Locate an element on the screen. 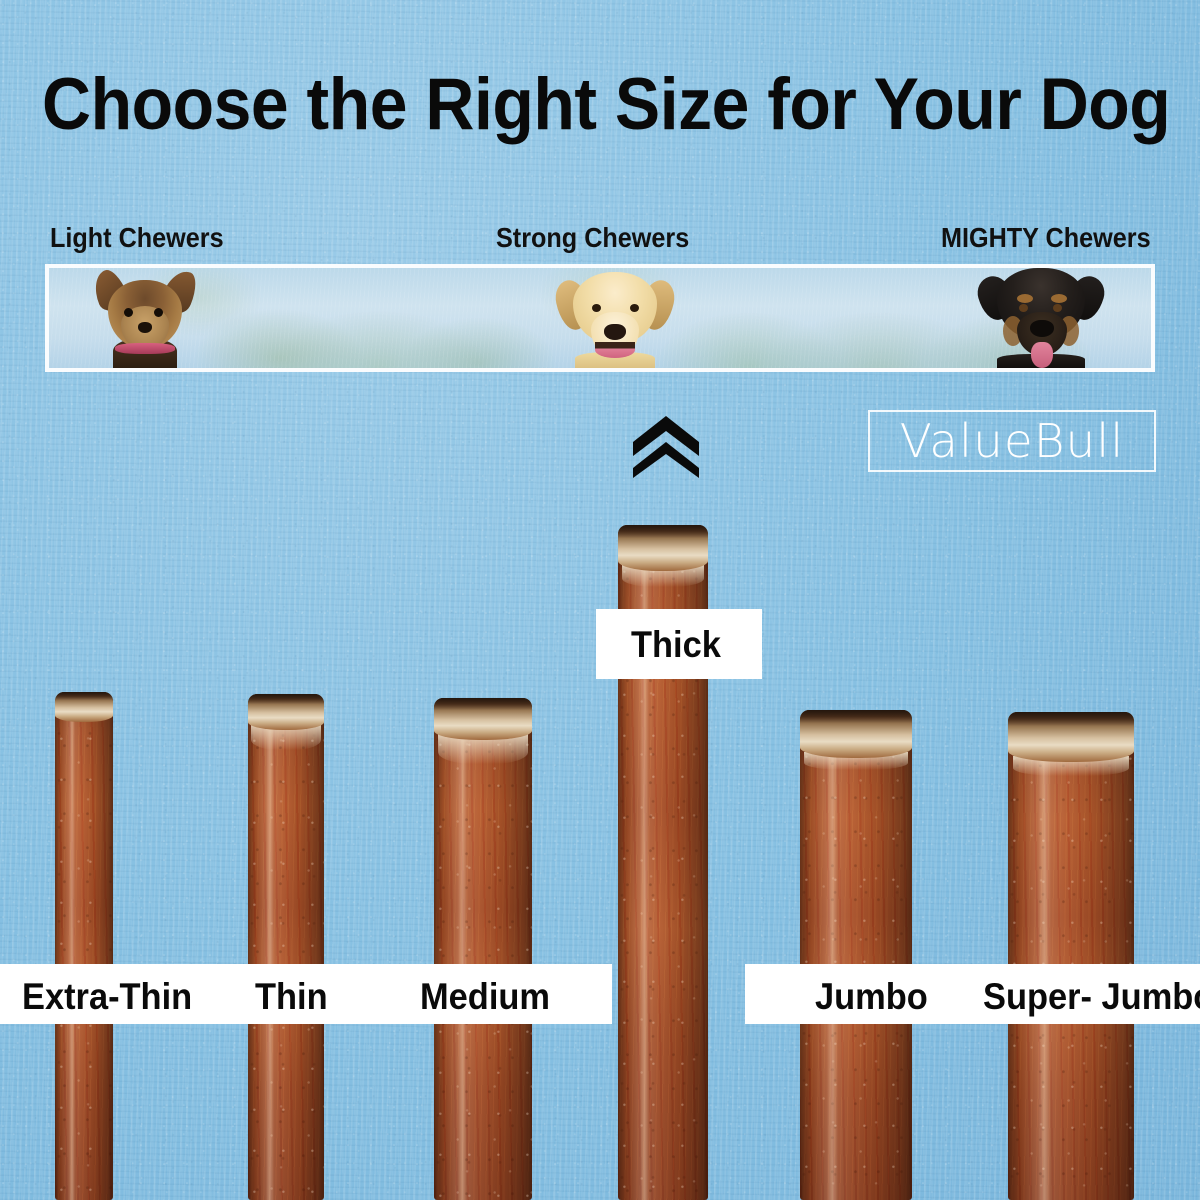 Image resolution: width=1200 pixels, height=1200 pixels. size-label-medium: Medium is located at coordinates (485, 996).